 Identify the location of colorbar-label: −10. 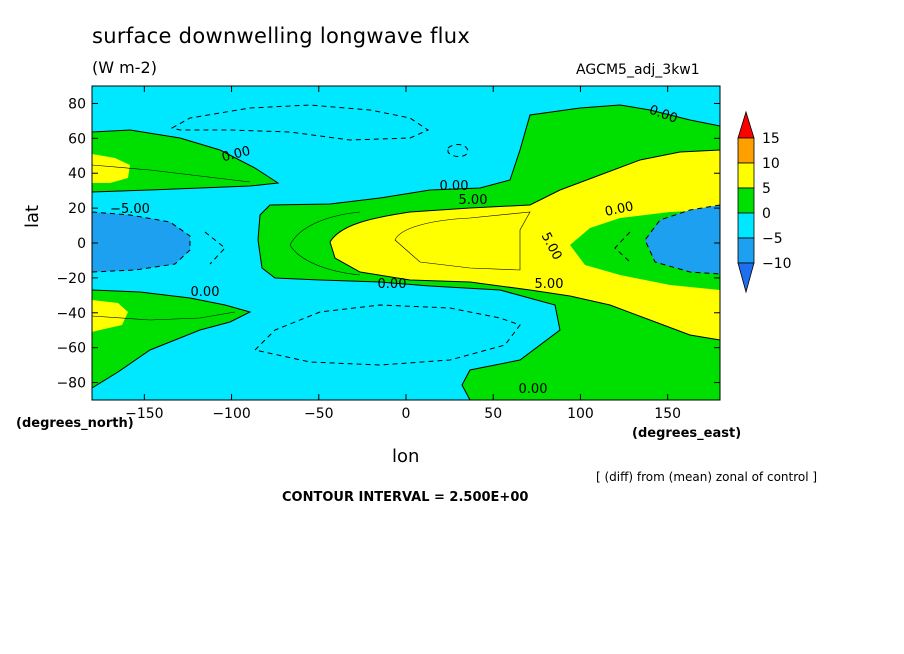
(777, 264).